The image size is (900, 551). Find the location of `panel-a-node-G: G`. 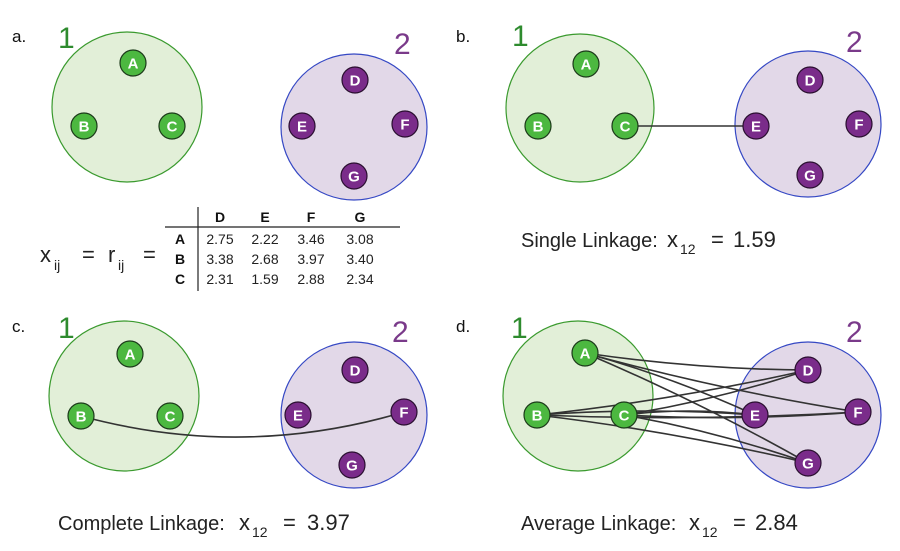

panel-a-node-G: G is located at coordinates (354, 176).